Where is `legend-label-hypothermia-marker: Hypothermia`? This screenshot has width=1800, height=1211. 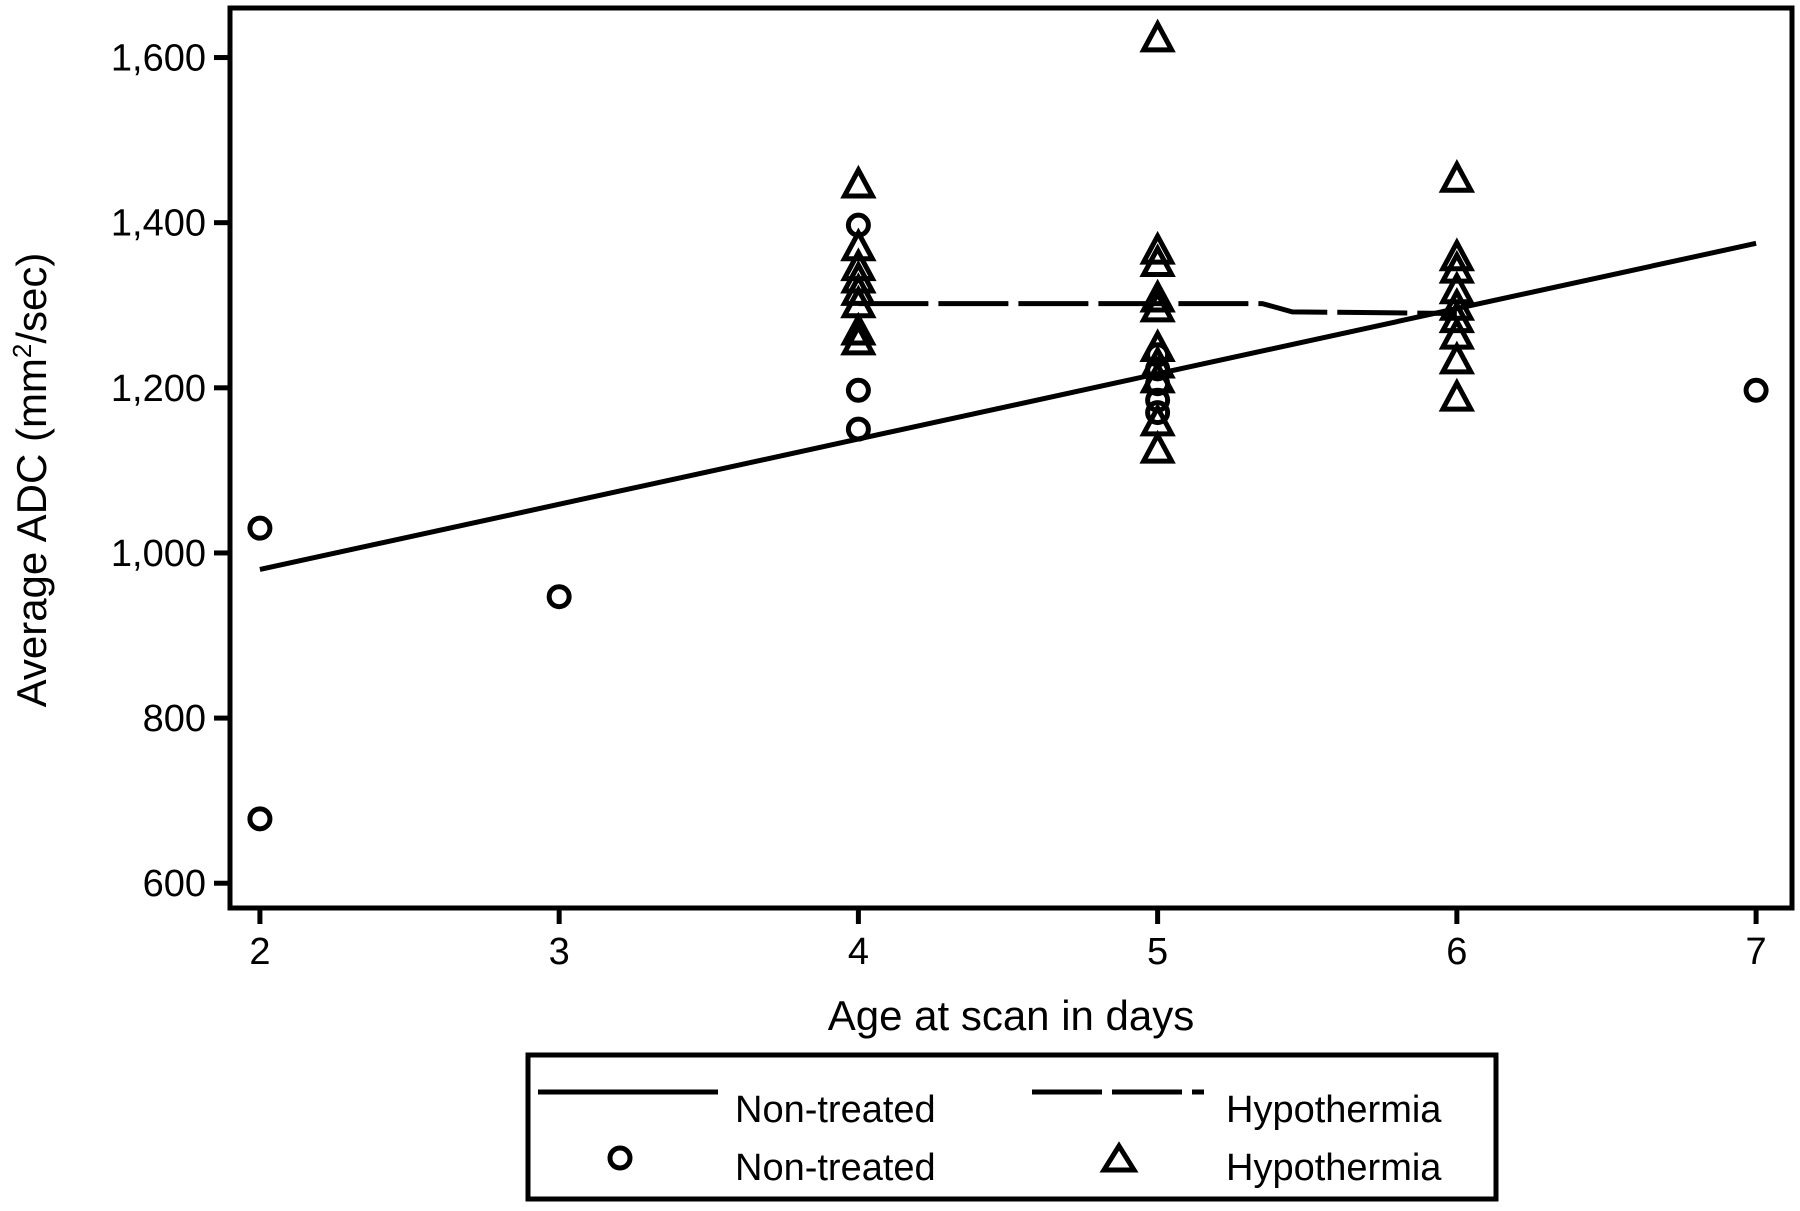 legend-label-hypothermia-marker: Hypothermia is located at coordinates (1334, 1168).